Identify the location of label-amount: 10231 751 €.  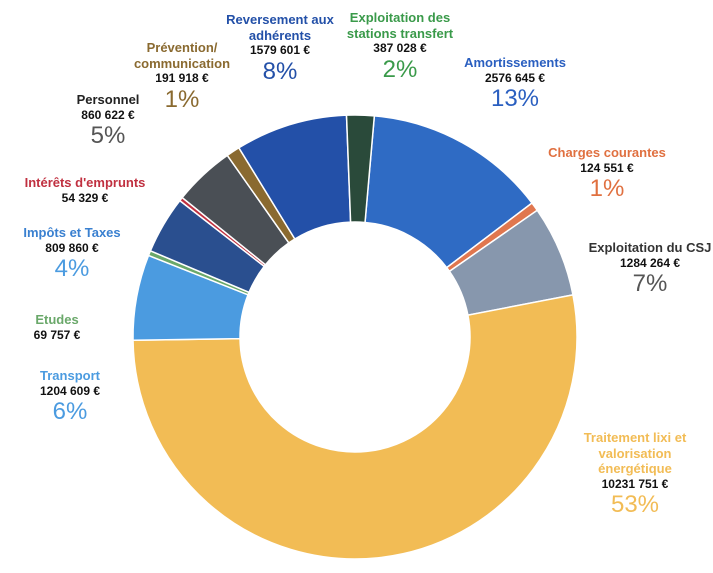
(635, 483).